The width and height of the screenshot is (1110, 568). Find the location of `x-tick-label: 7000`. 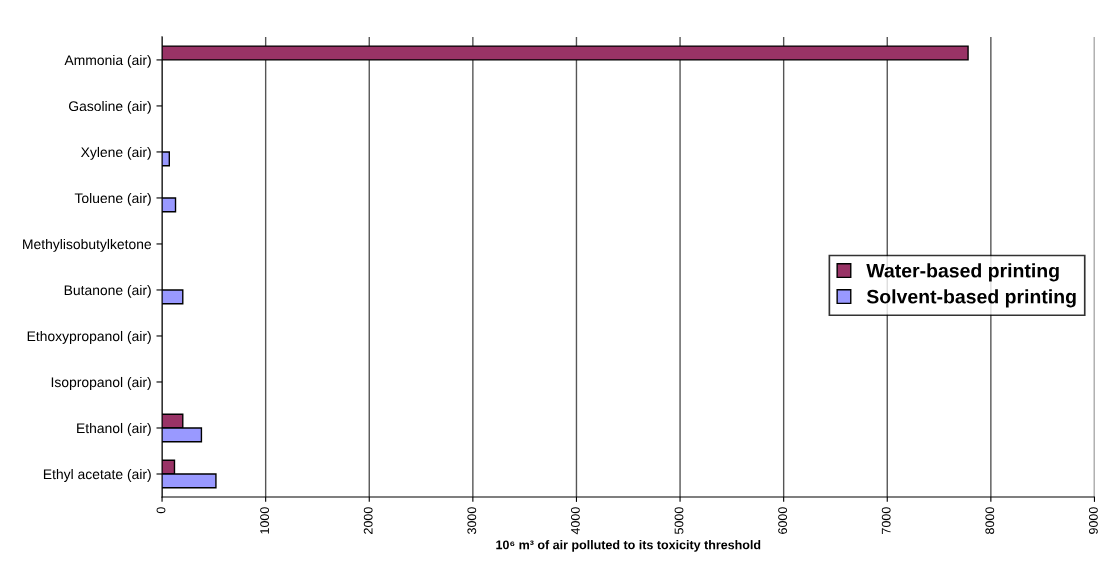

x-tick-label: 7000 is located at coordinates (886, 520).